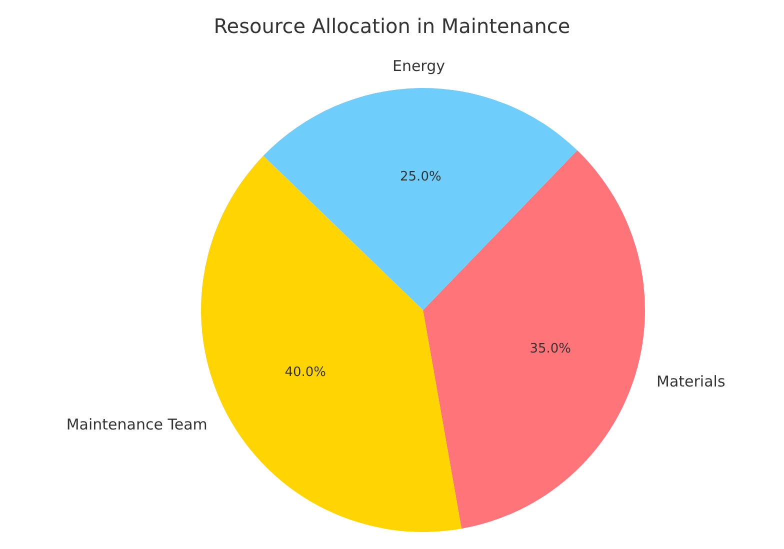 This screenshot has height=549, width=784. What do you see at coordinates (392, 26) in the screenshot?
I see `chart-title: Resource Allocation in Maintenance` at bounding box center [392, 26].